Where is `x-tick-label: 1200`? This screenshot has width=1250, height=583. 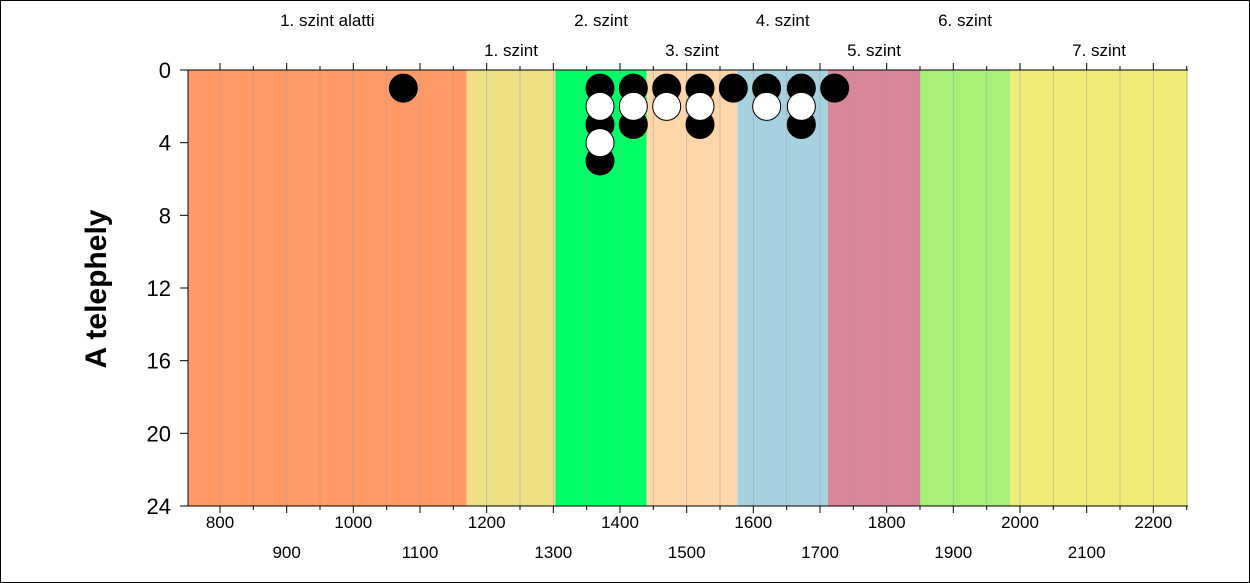 x-tick-label: 1200 is located at coordinates (487, 522).